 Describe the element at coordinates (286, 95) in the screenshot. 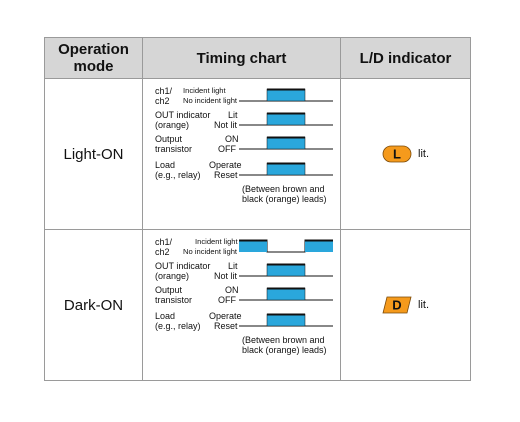

I see `ch-pulse` at that location.